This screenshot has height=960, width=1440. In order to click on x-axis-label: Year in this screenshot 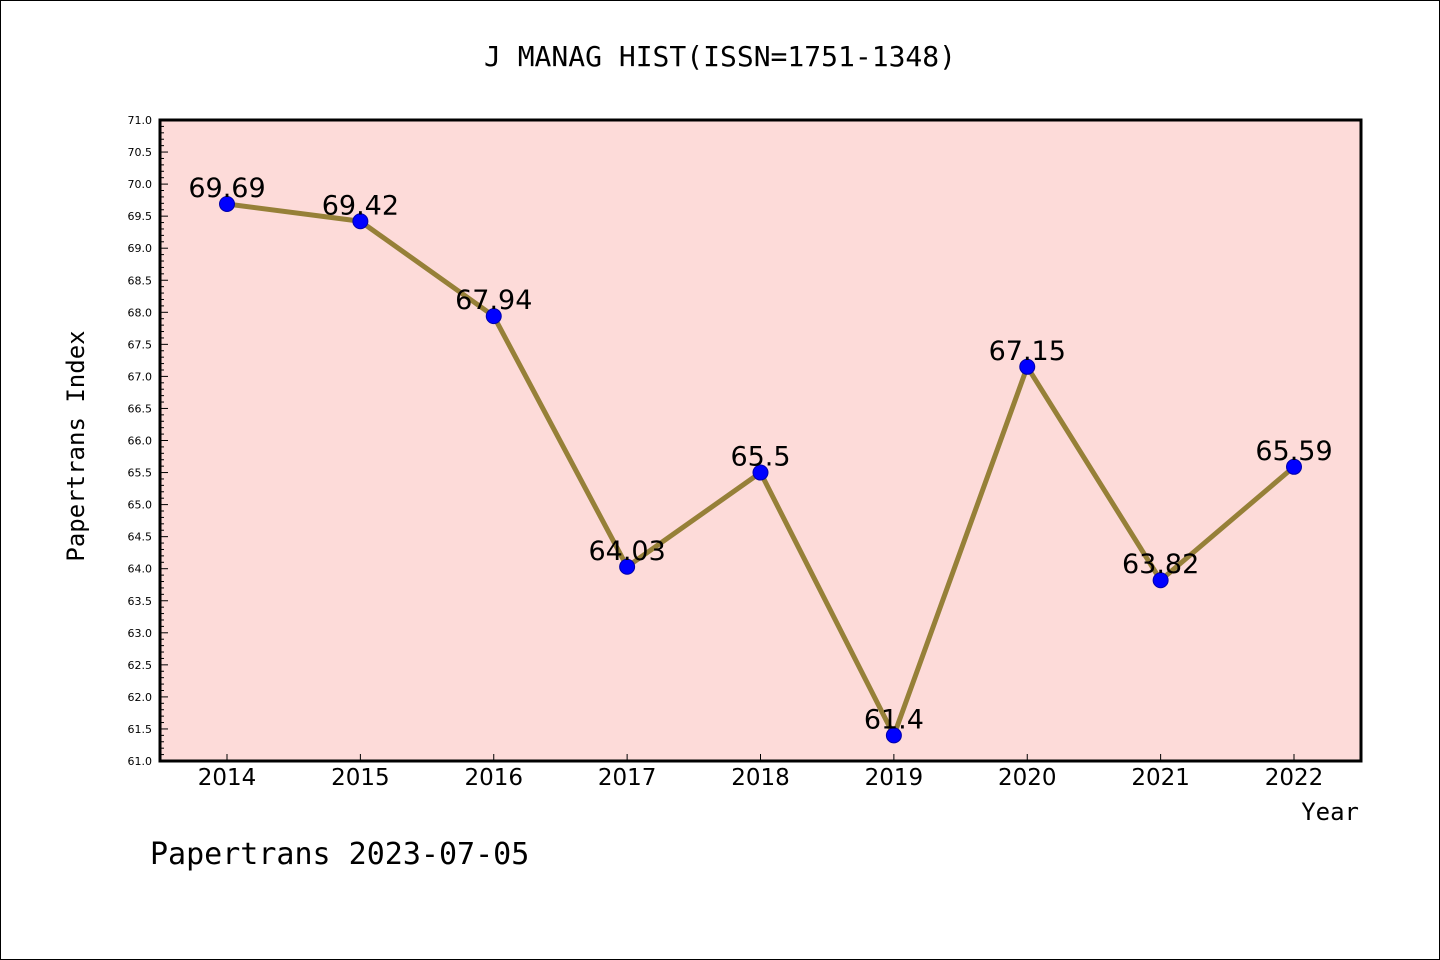, I will do `click(1330, 812)`.